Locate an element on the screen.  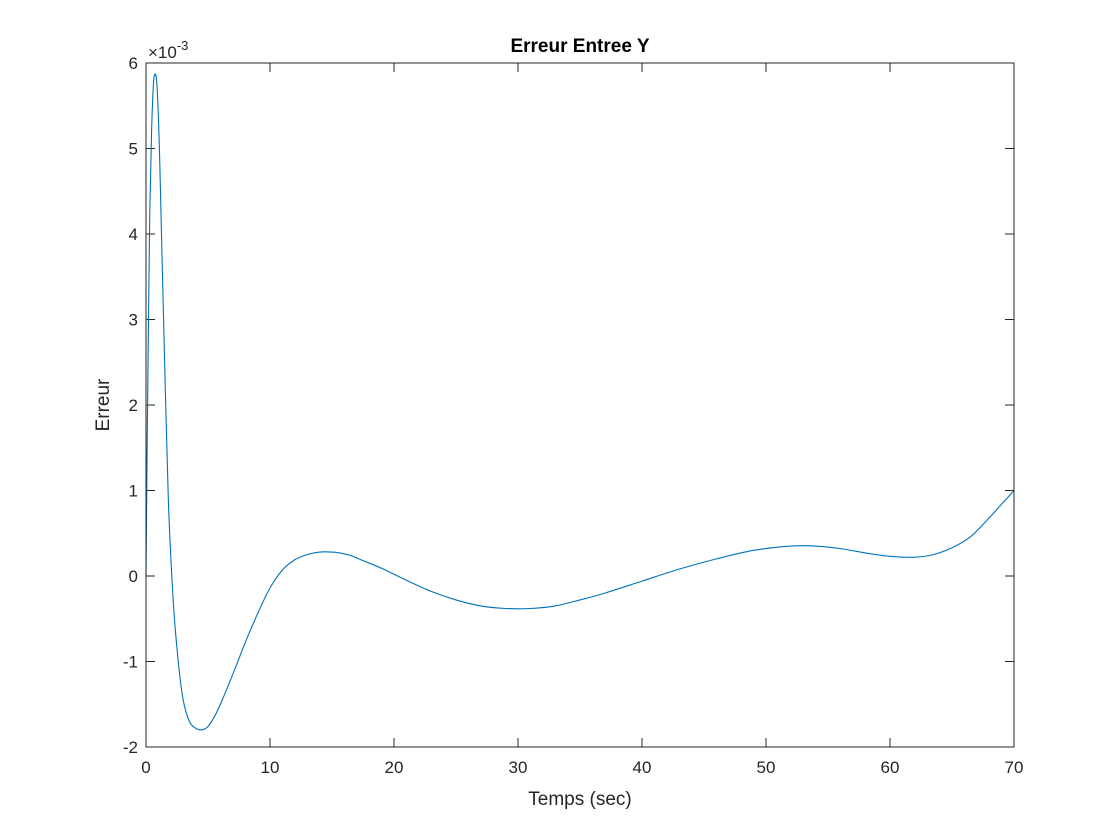
y-tick-label: 5 is located at coordinates (133, 149).